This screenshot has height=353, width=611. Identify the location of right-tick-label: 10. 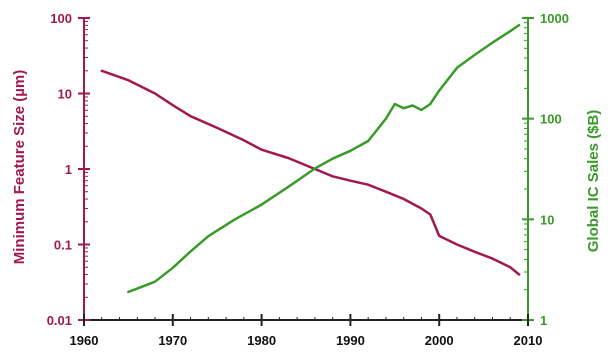
(547, 219).